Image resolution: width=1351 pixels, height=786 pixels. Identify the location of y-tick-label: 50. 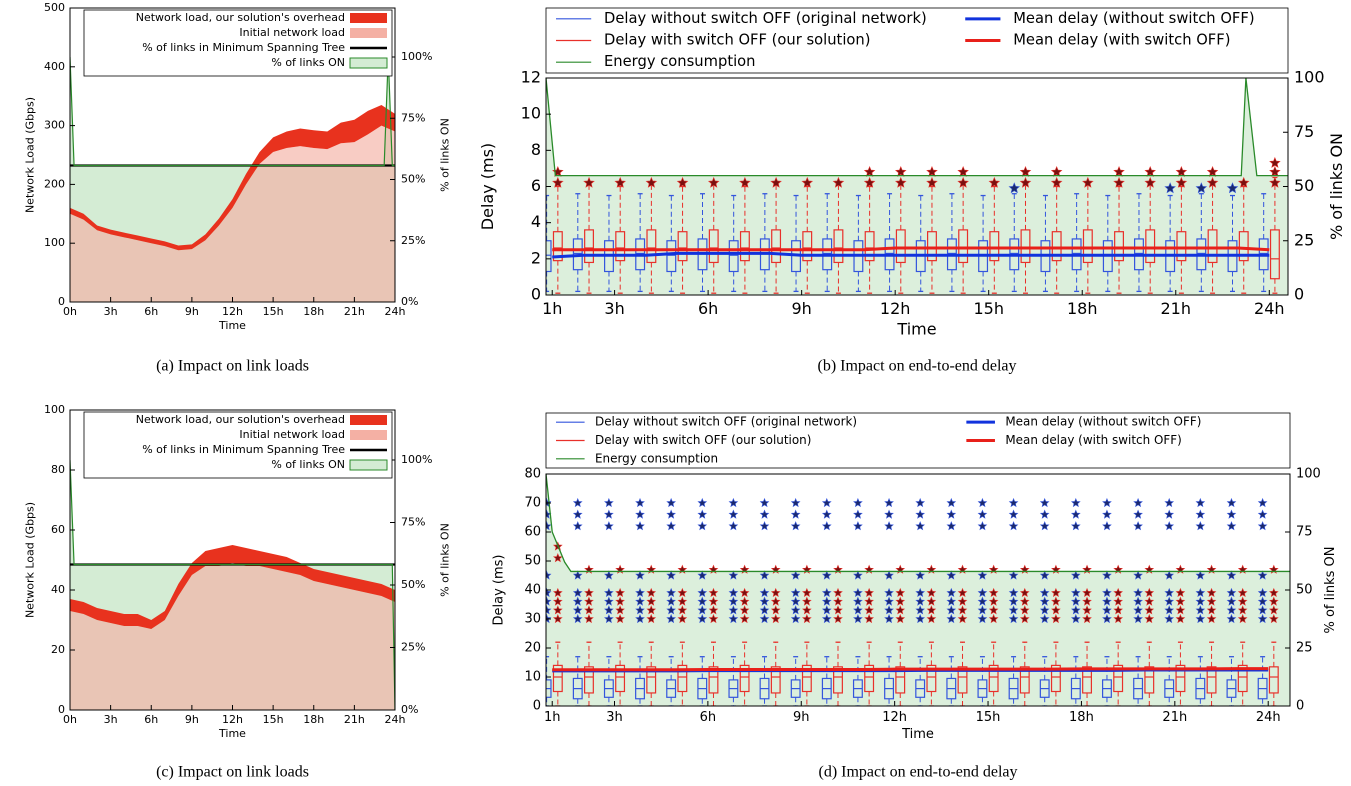
(532, 561).